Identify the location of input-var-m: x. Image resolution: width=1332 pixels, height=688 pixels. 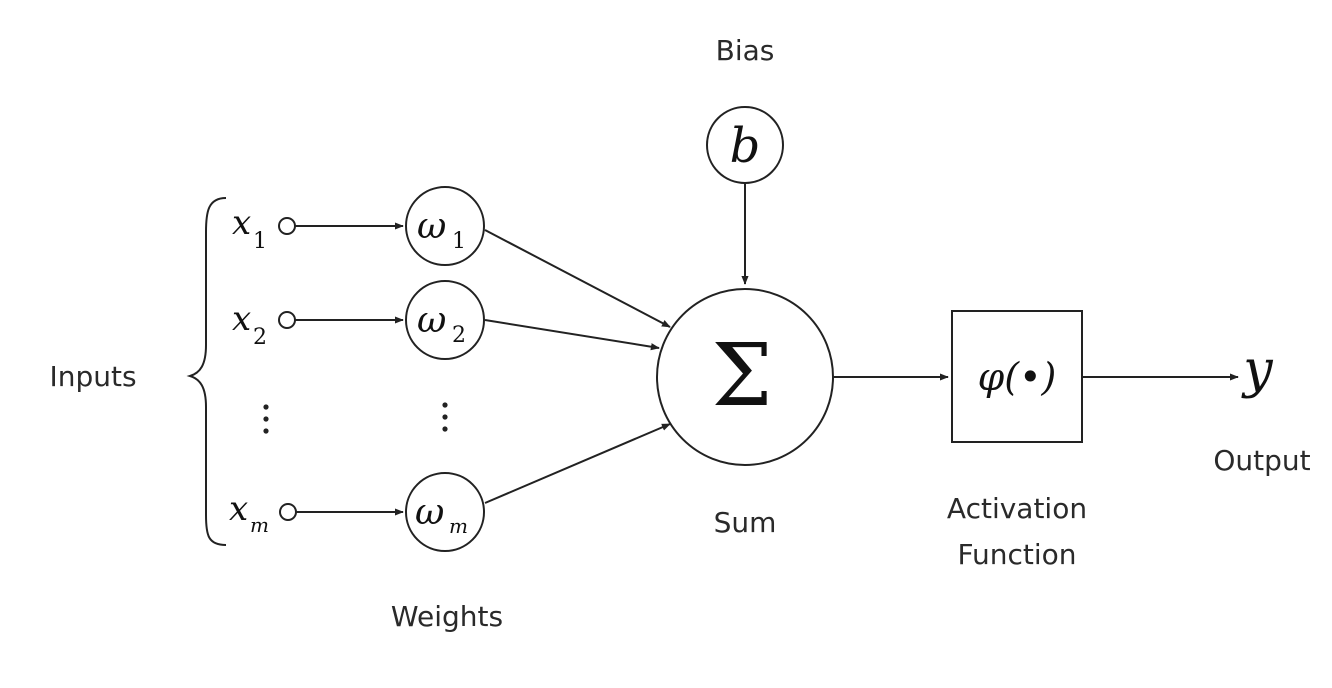
(238, 509).